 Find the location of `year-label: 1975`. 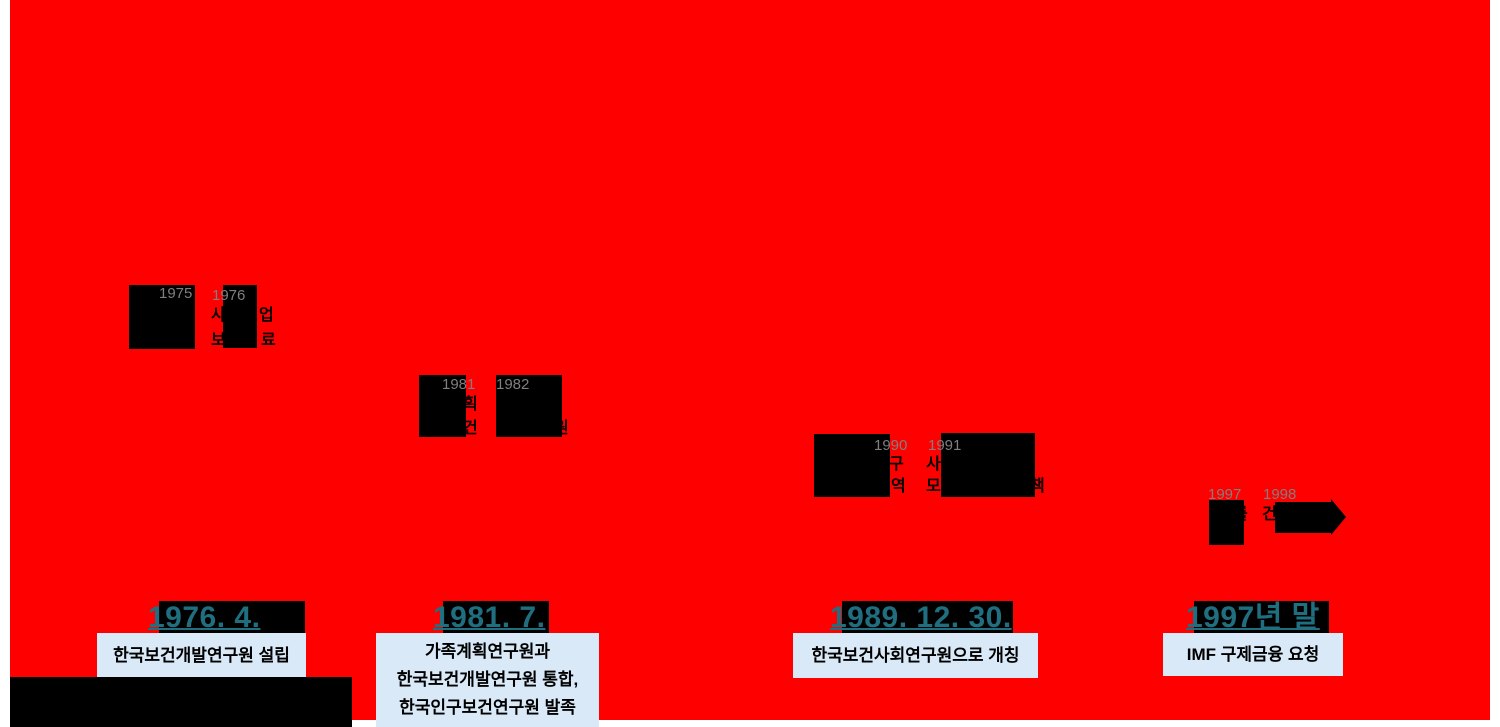

year-label: 1975 is located at coordinates (176, 293).